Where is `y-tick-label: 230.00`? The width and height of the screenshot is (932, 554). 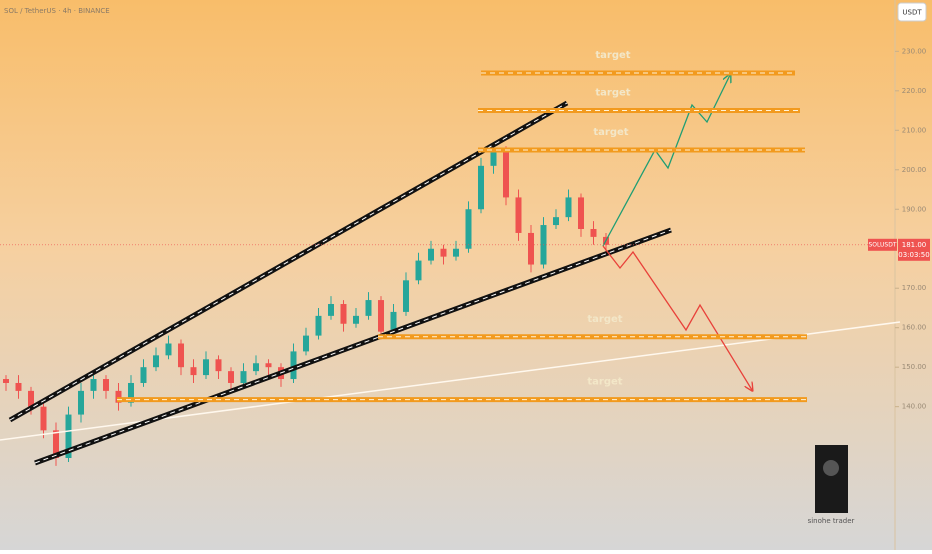
y-tick-label: 230.00 is located at coordinates (914, 51).